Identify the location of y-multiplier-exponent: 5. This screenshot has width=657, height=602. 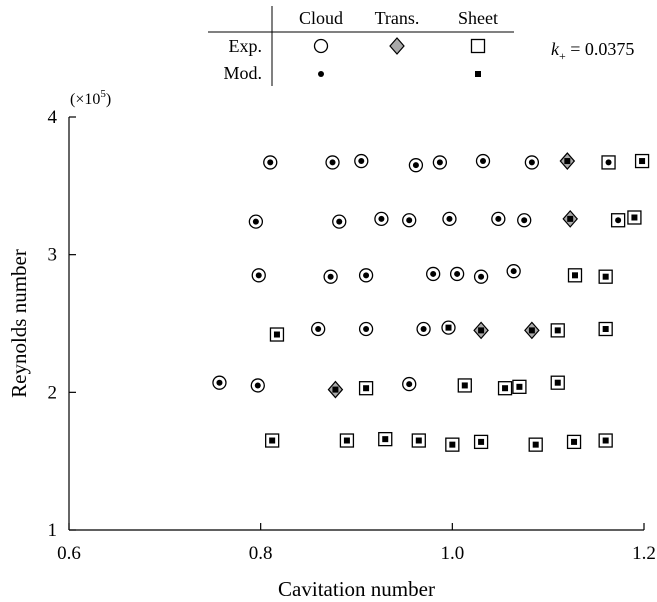
(103, 94).